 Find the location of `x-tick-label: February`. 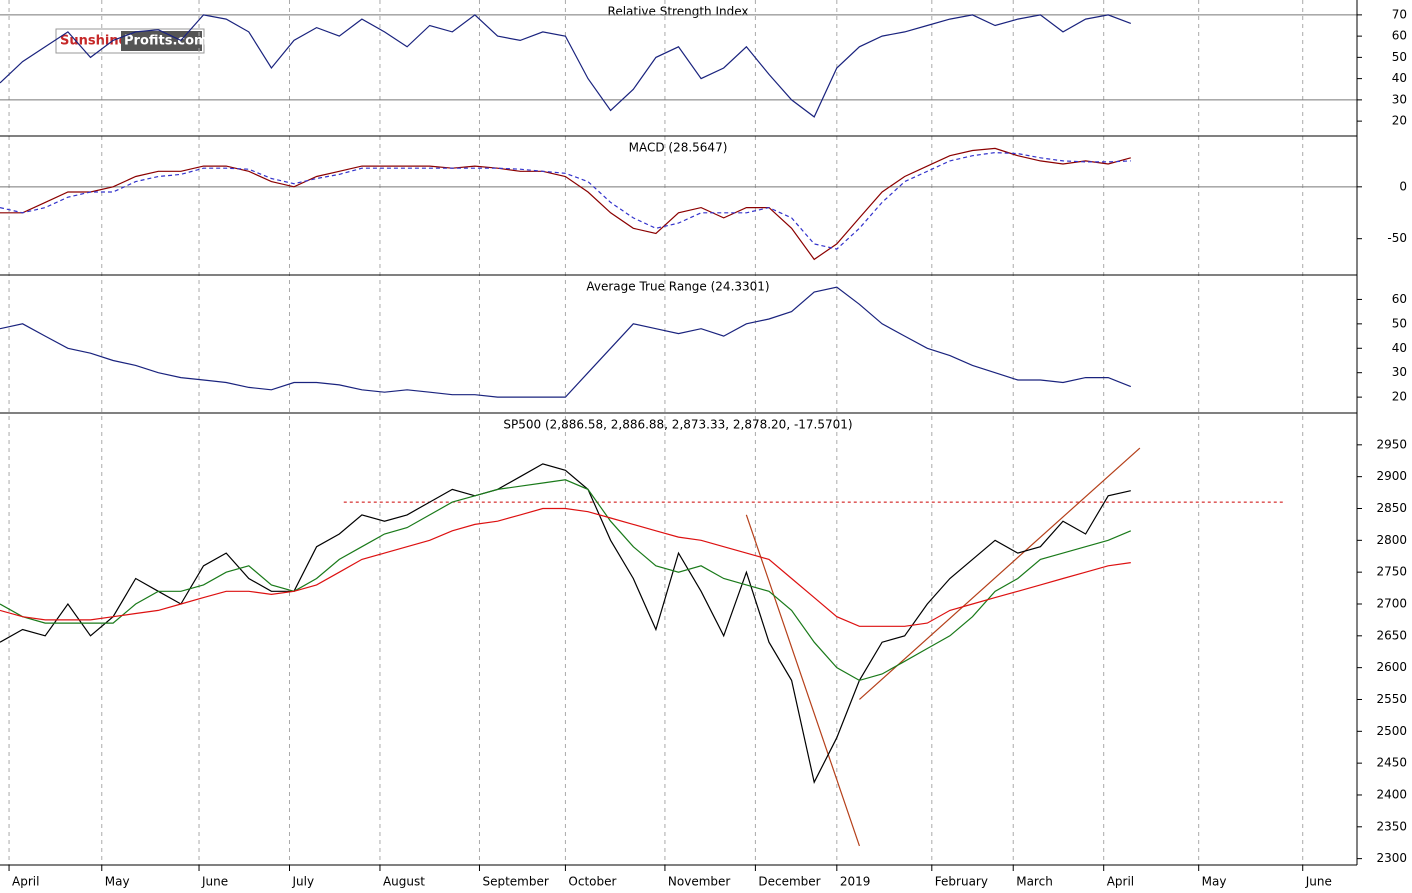

x-tick-label: February is located at coordinates (961, 882).